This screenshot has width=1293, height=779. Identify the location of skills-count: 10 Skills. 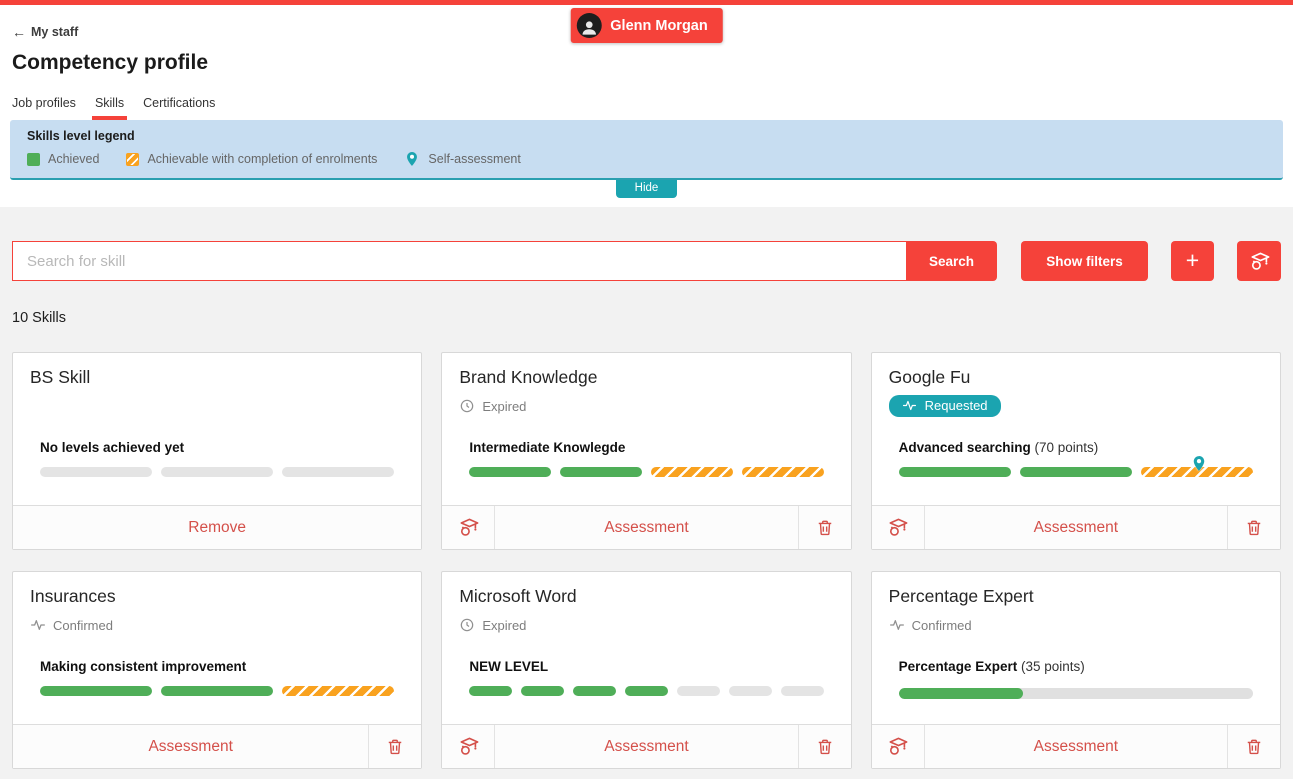
(39, 318).